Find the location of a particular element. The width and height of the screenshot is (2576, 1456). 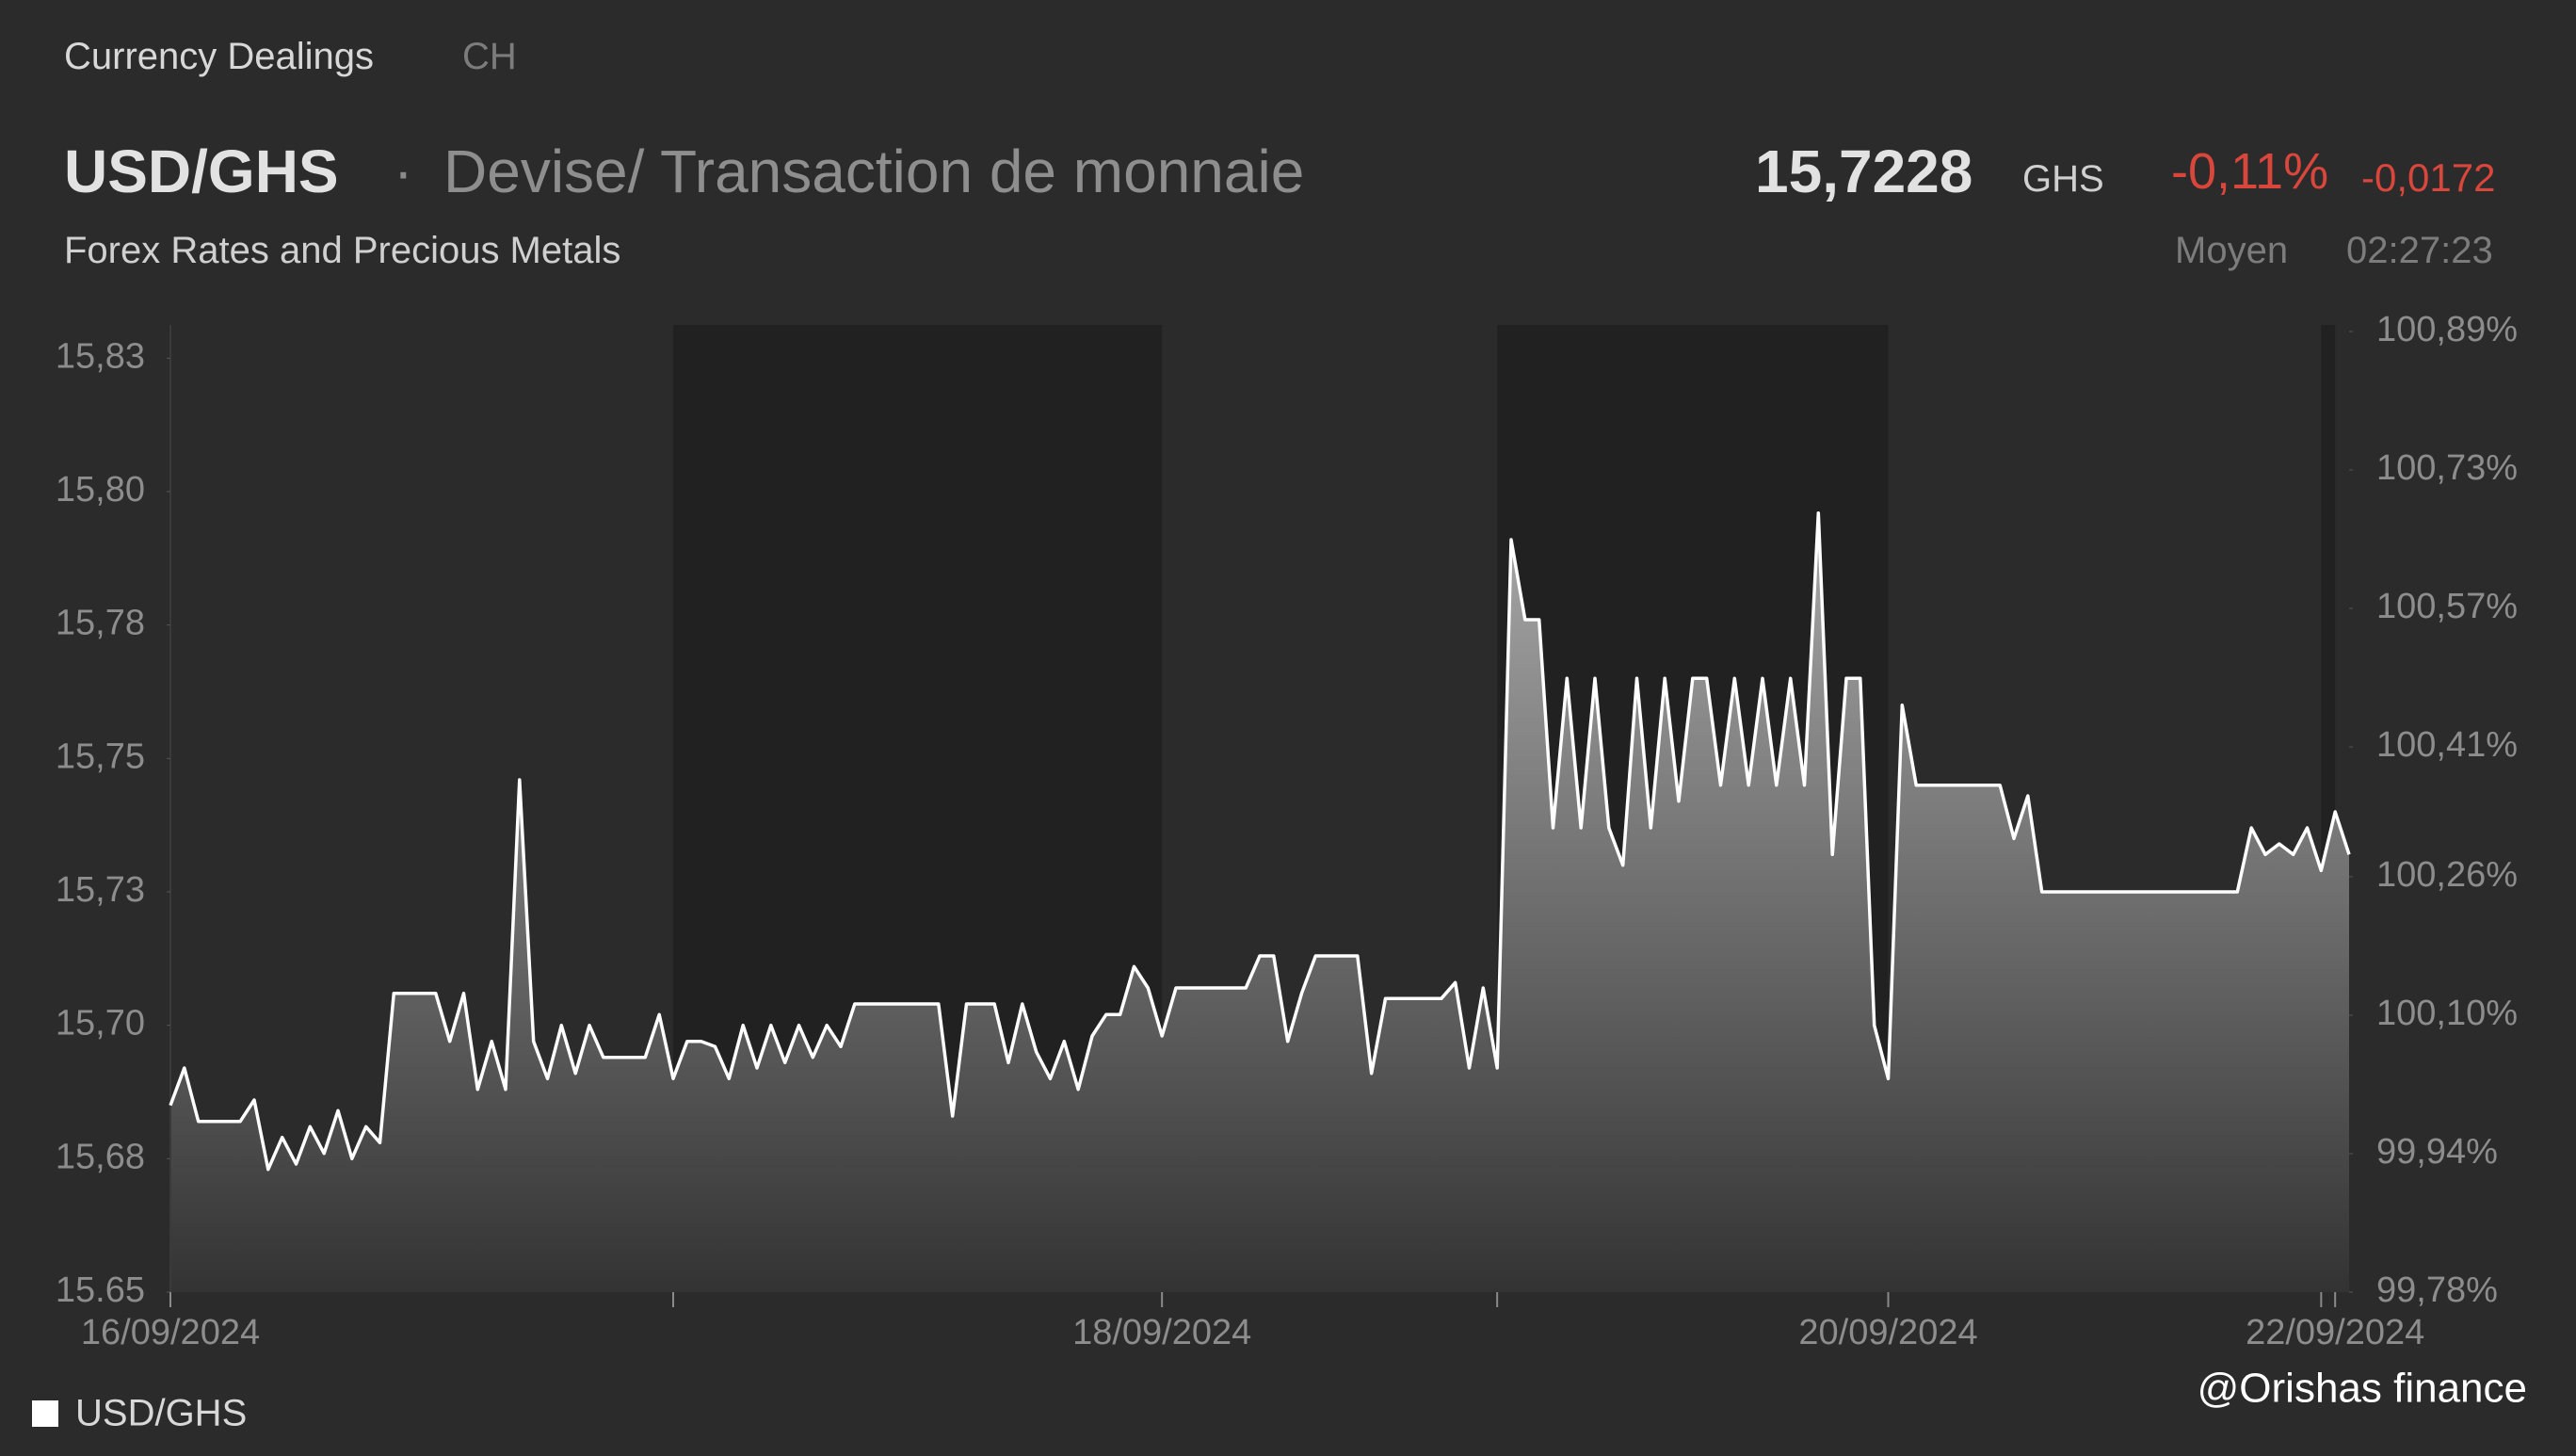

y2-tick-label: 99,78% is located at coordinates (2437, 1290).